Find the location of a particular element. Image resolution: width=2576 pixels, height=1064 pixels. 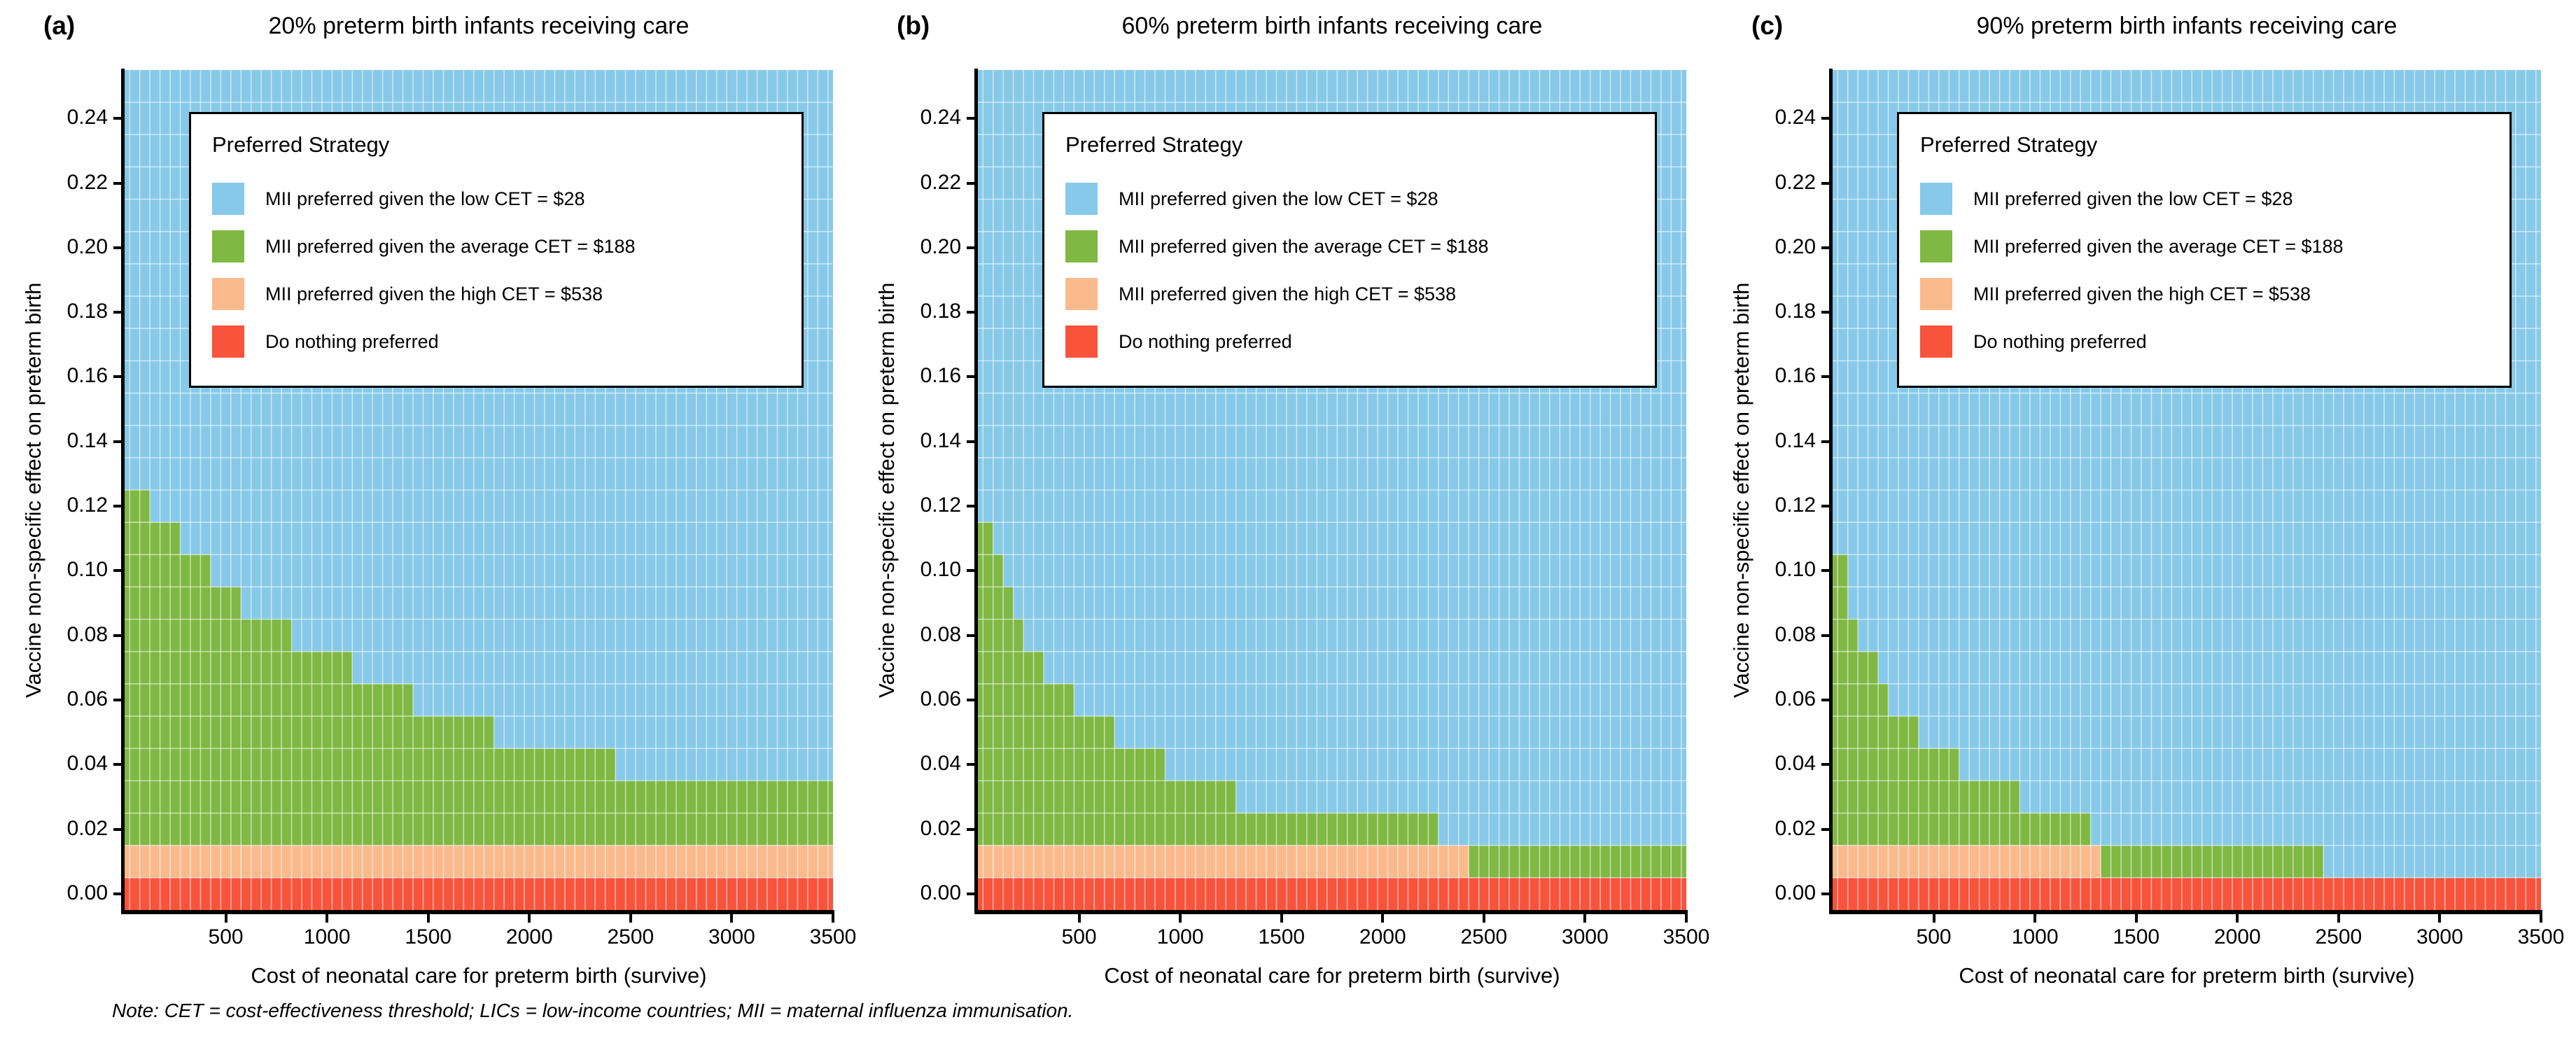

x-tick-label: 2500 is located at coordinates (630, 936).